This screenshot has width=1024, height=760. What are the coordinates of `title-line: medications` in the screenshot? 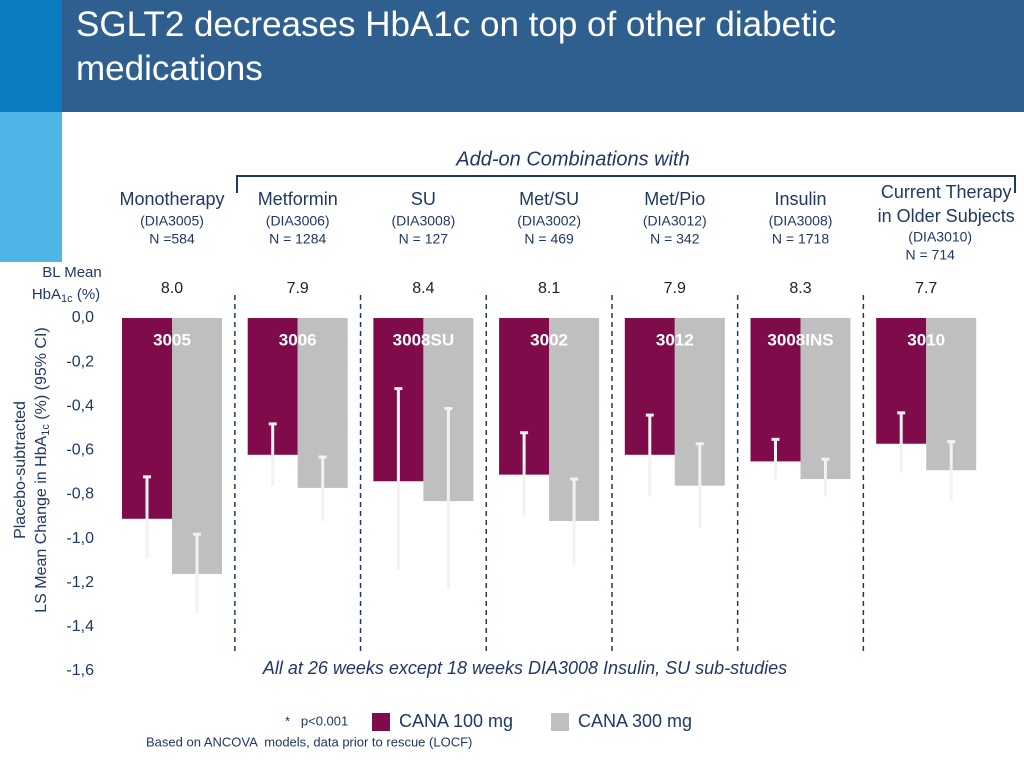 It's located at (169, 68).